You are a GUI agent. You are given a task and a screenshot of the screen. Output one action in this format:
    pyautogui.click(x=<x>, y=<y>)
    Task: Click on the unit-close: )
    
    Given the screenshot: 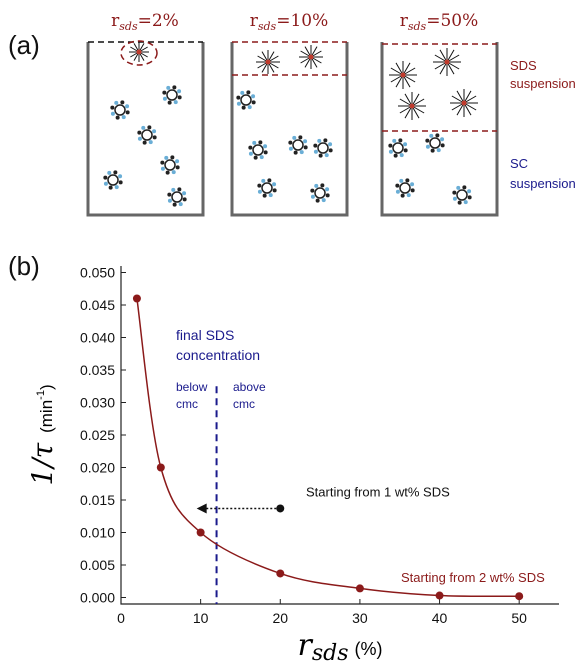 What is the action you would take?
    pyautogui.click(x=46, y=387)
    